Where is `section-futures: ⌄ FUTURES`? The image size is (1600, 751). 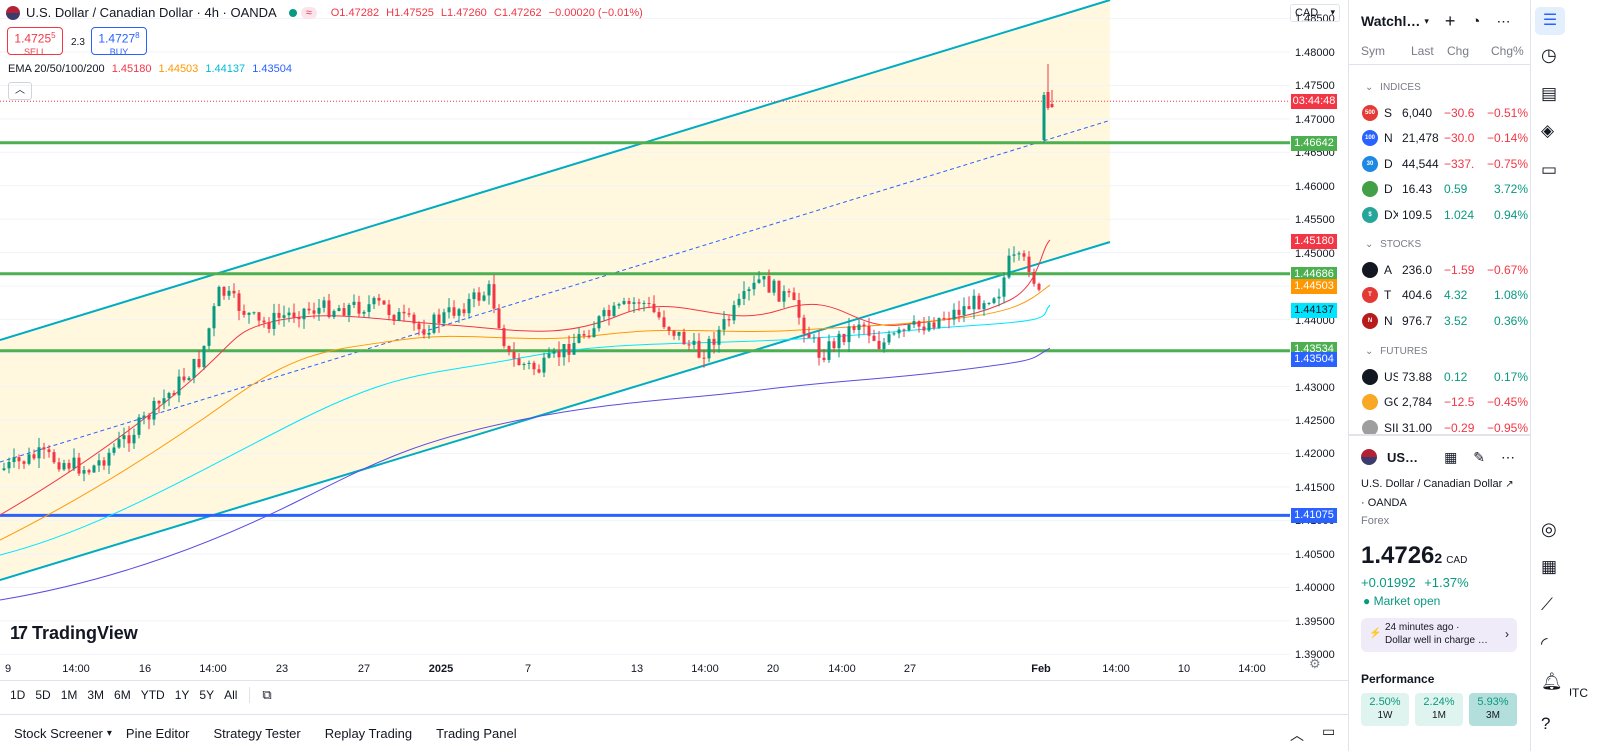 section-futures: ⌄ FUTURES is located at coordinates (1396, 351).